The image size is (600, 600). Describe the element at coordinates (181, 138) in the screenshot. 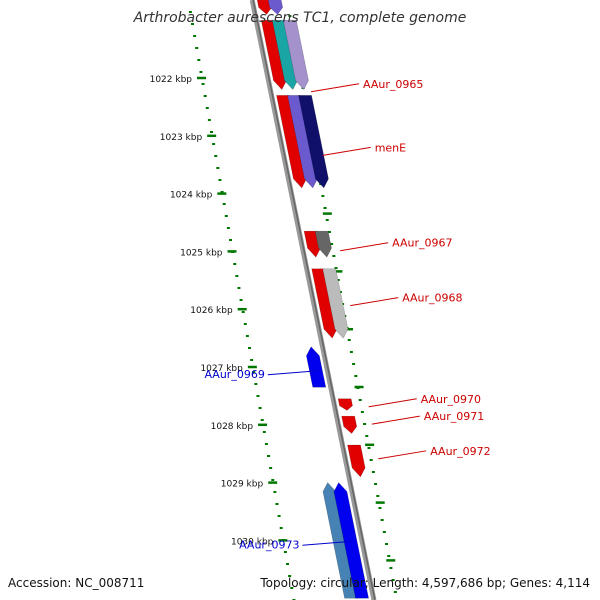

I see `tick-label: 1023 kbp` at that location.